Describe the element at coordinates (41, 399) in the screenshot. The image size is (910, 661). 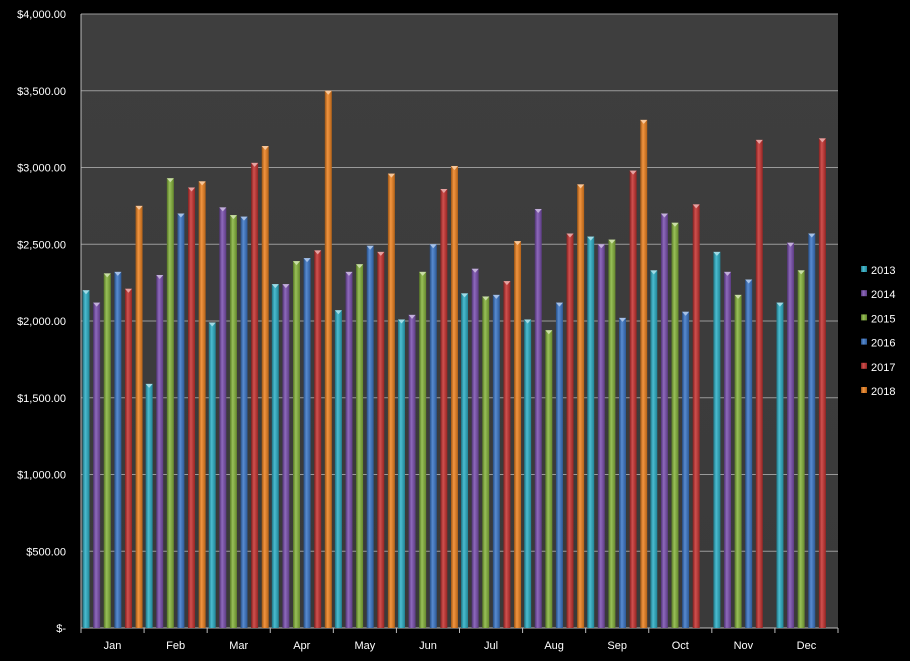
I see `y-tick-label: $1,500.00` at that location.